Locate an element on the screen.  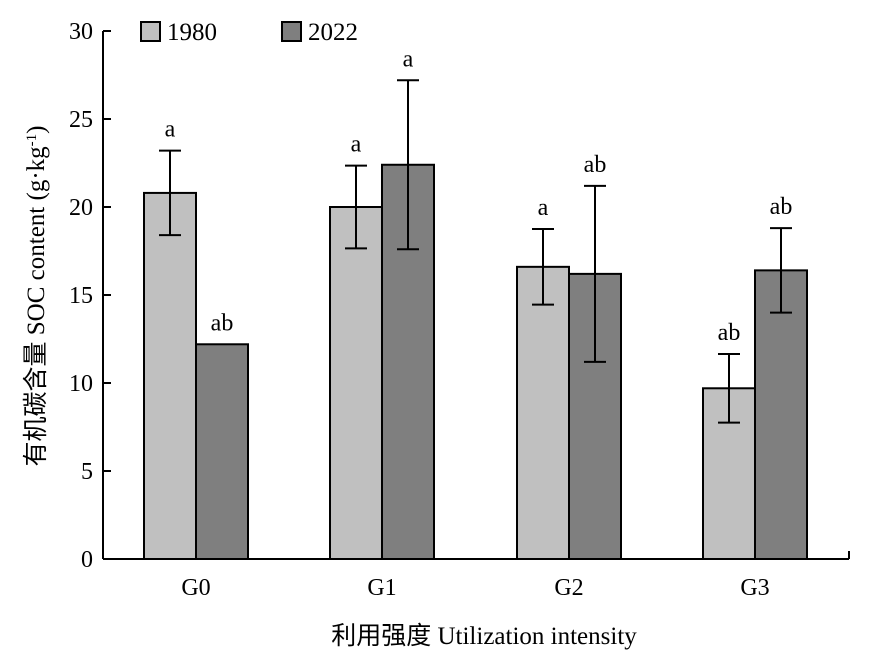
y-axis-title: 有机碳含量 SOC content (g·kg-1) is located at coordinates (36, 296).